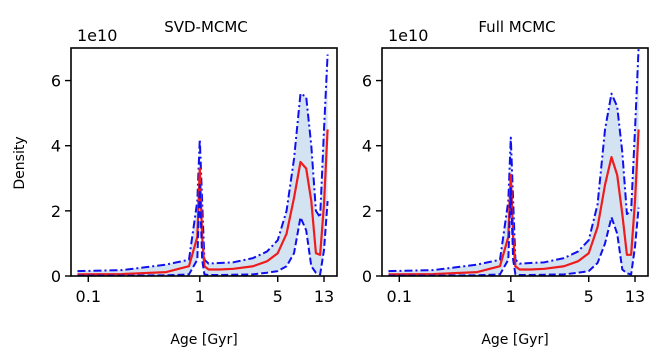 Image resolution: width=651 pixels, height=349 pixels. What do you see at coordinates (206, 27) in the screenshot?
I see `chart-title: SVD-MCMC` at bounding box center [206, 27].